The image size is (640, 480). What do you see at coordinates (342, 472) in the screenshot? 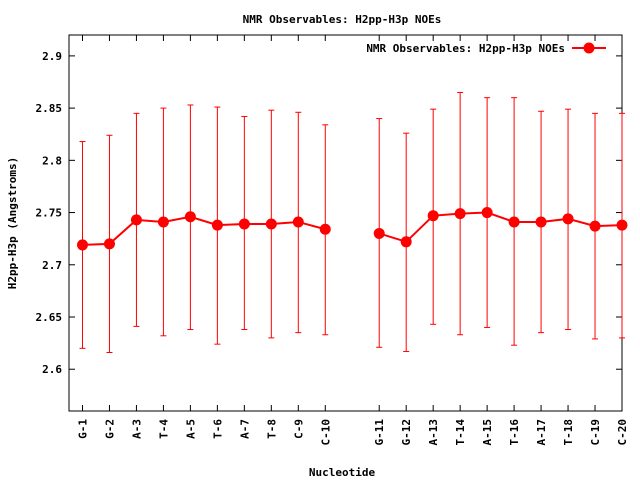
I see `x-axis-label: Nucleotide` at bounding box center [342, 472].